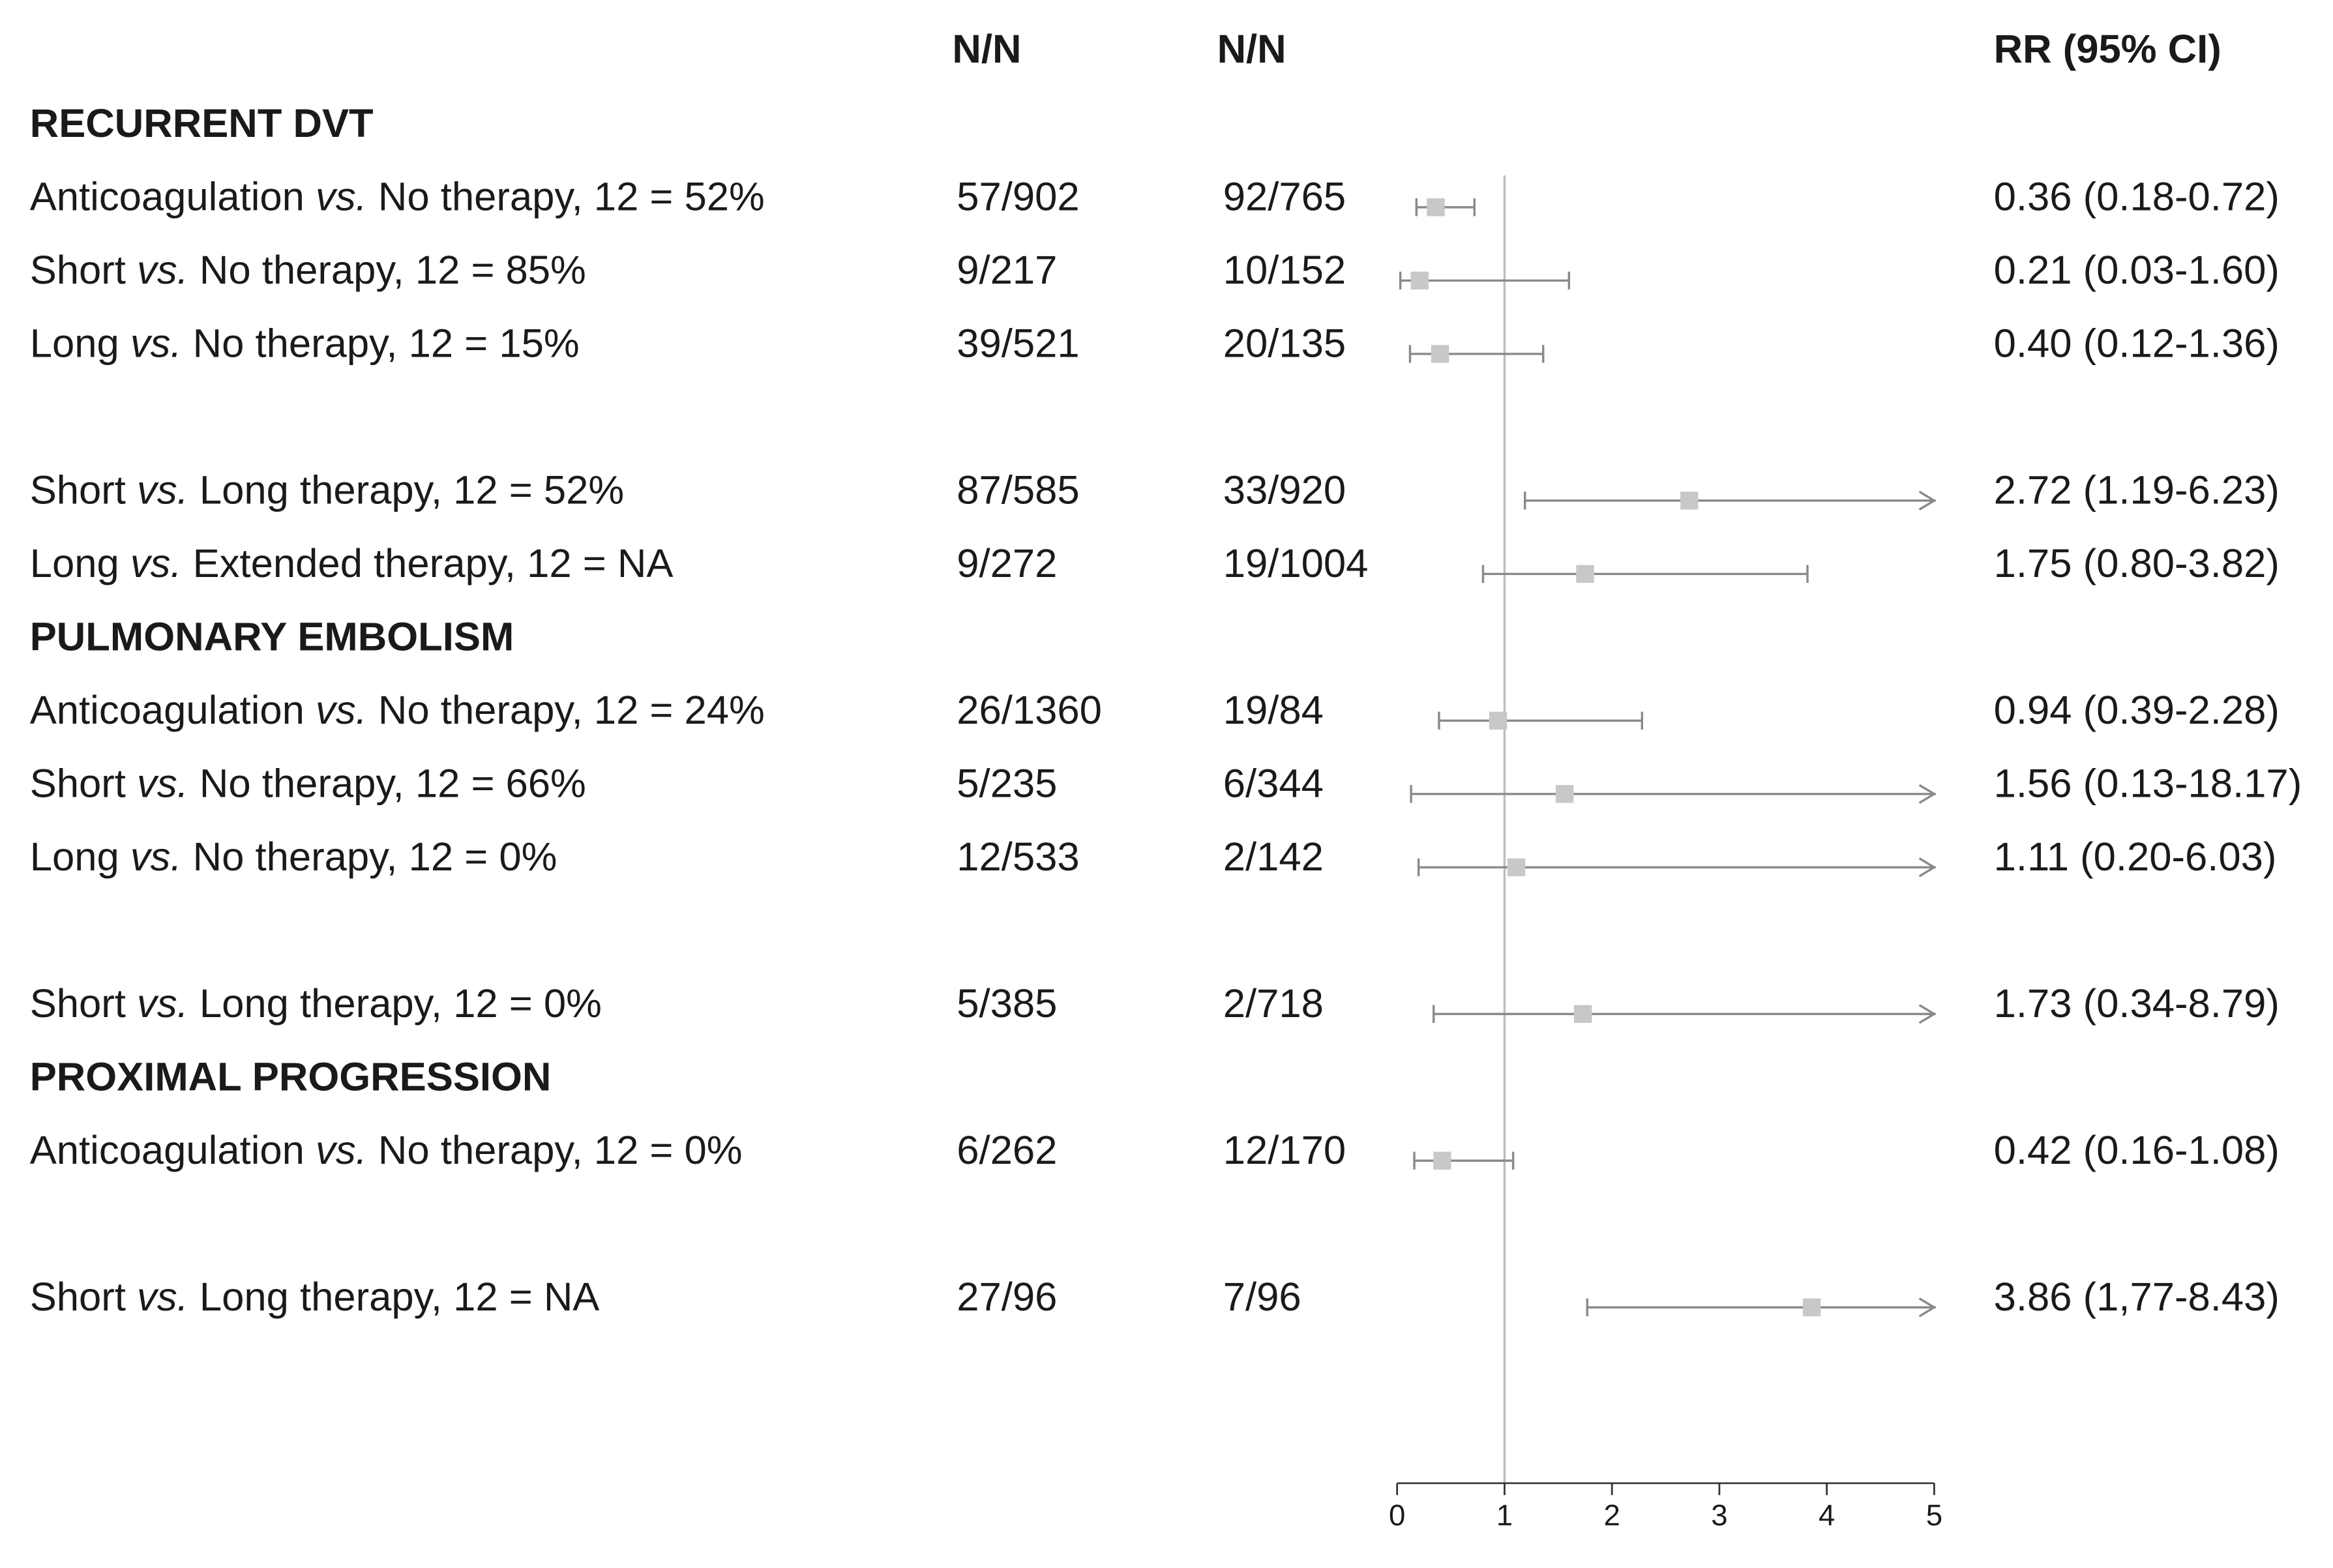  Describe the element at coordinates (1284, 198) in the screenshot. I see `n-control: 92/765` at that location.